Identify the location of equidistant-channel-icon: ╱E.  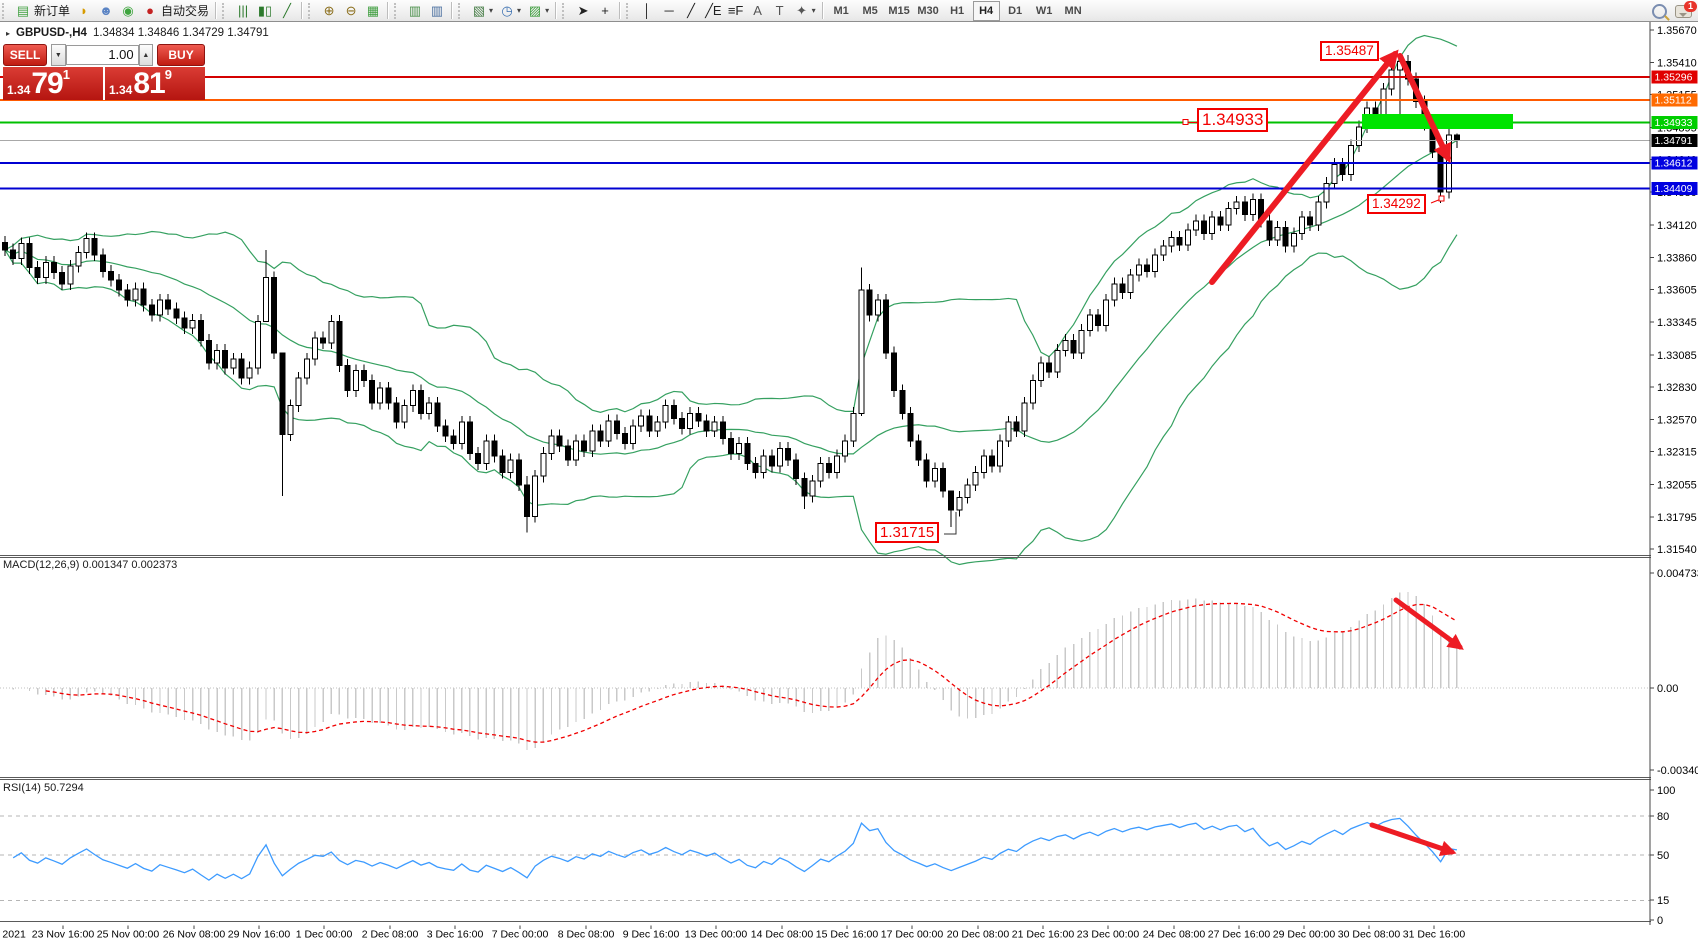
(713, 11).